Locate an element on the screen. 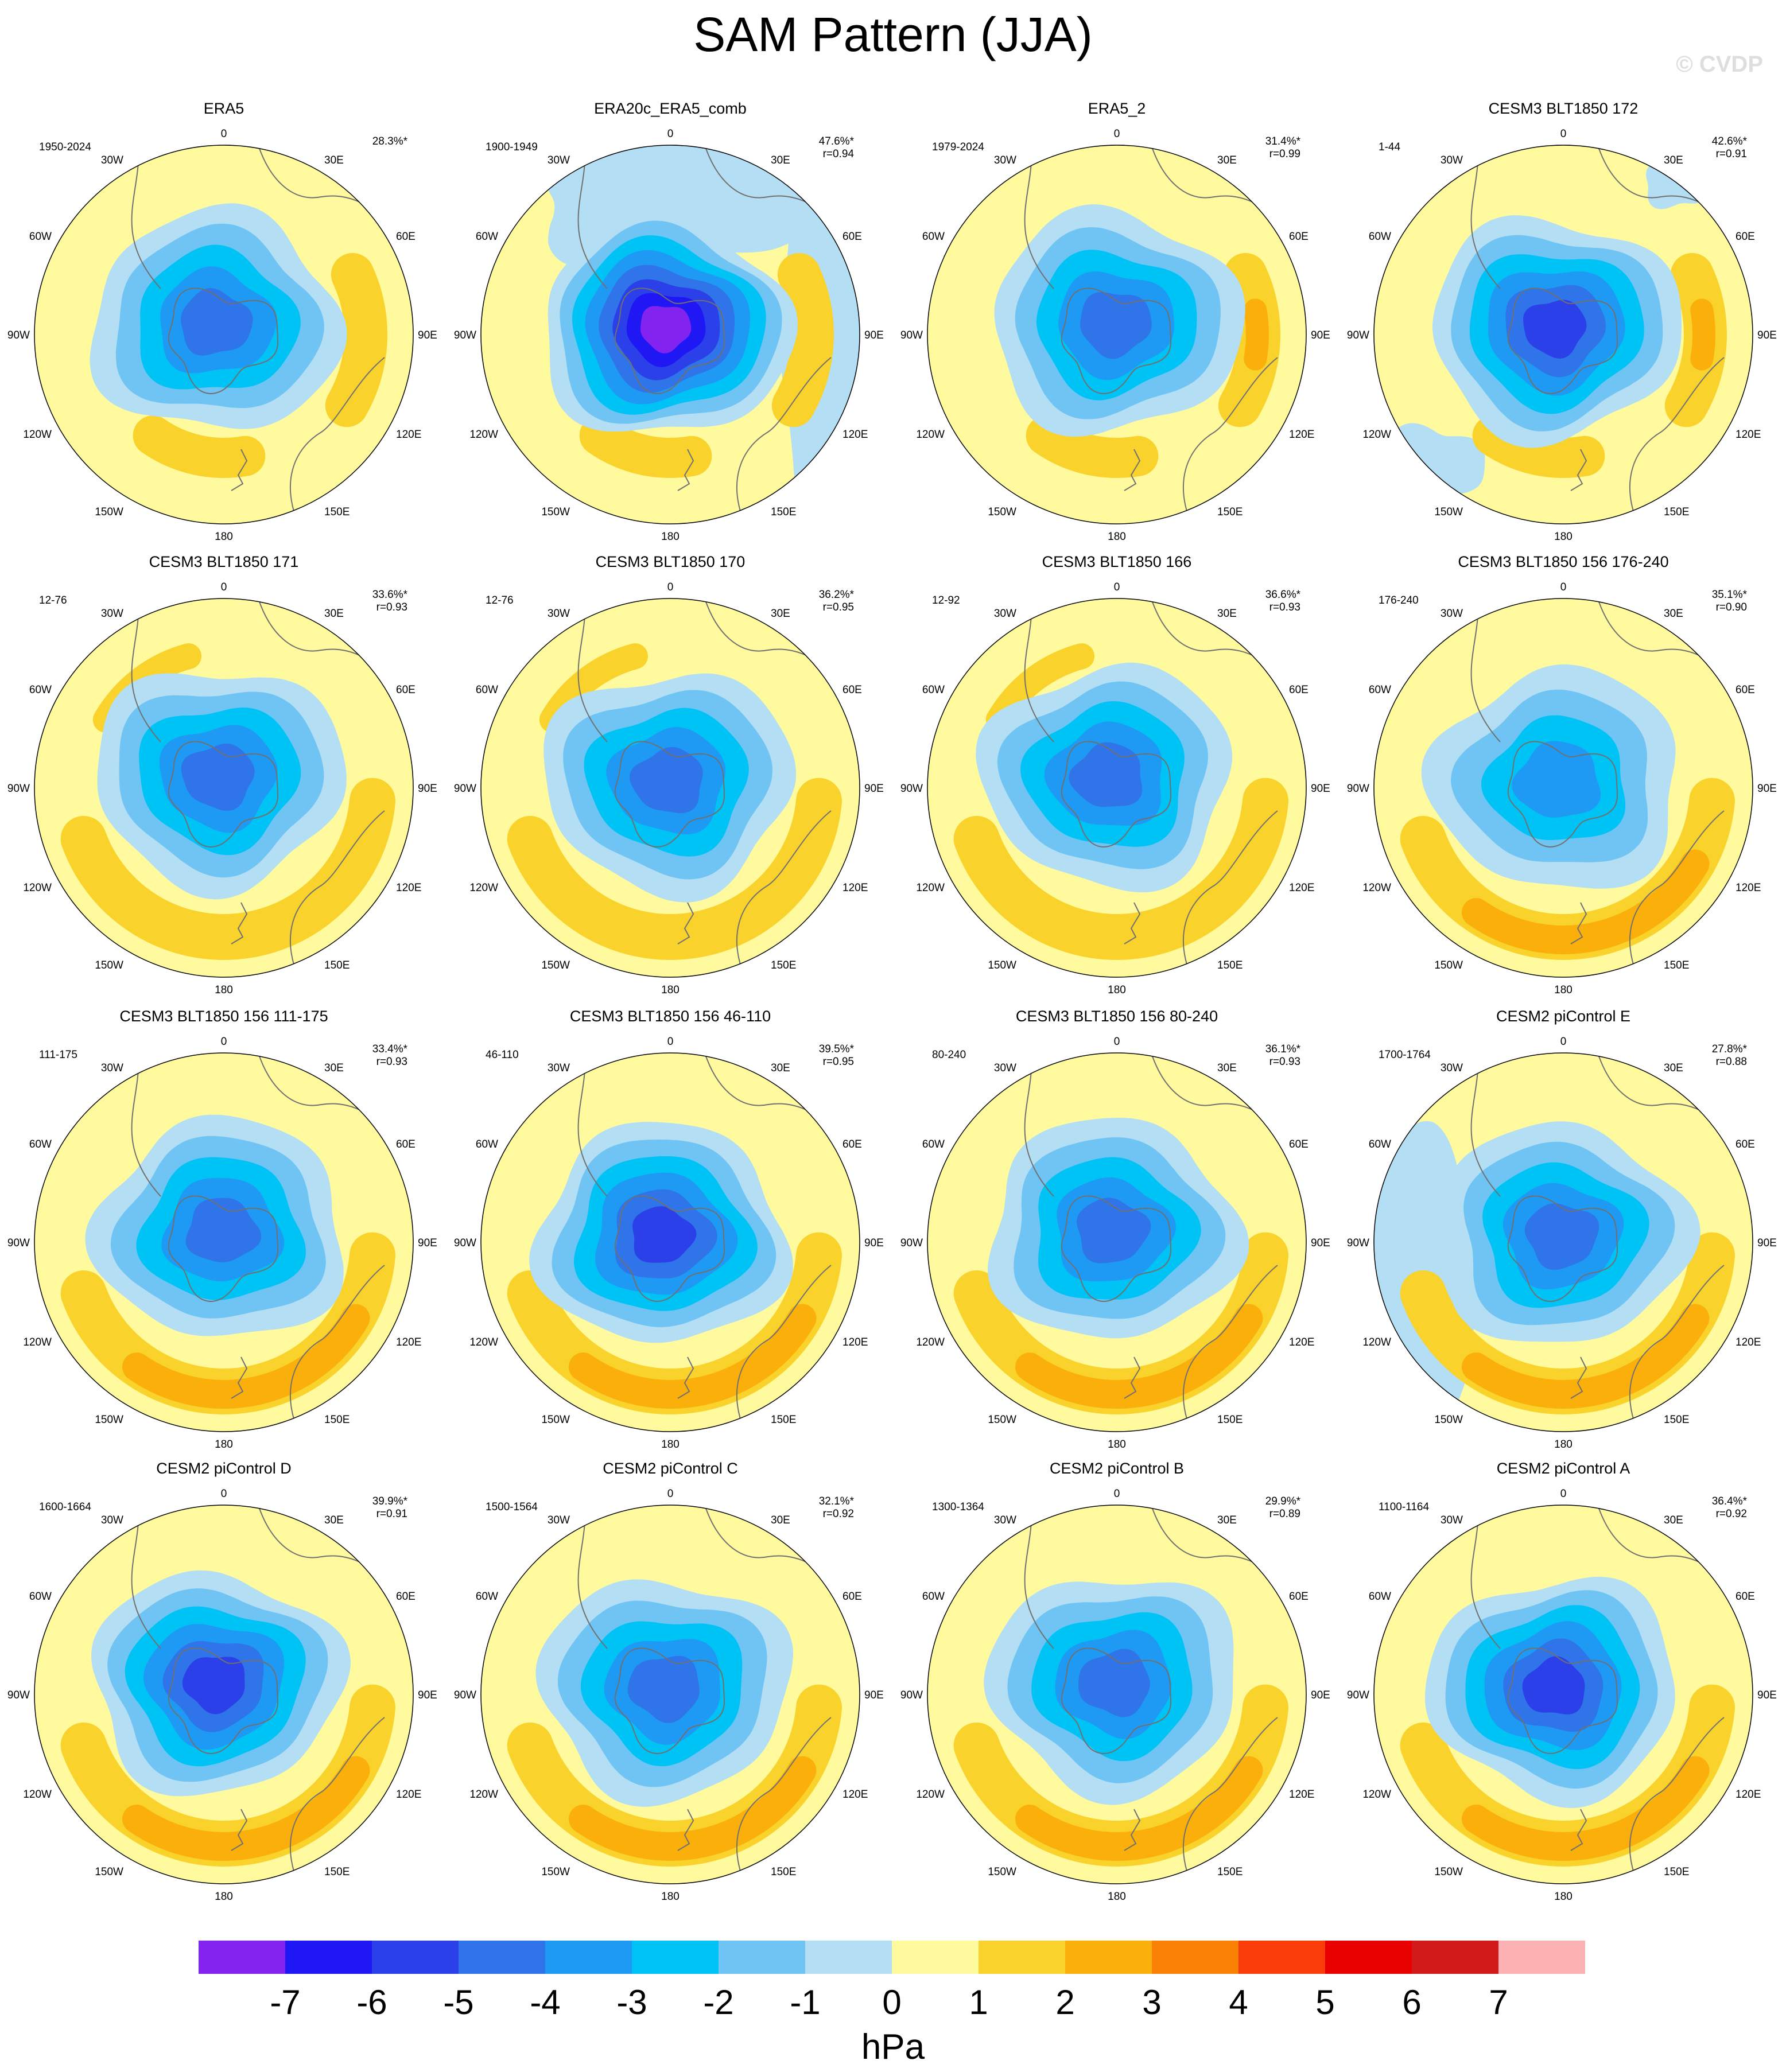 This screenshot has height=2072, width=1786. map-field is located at coordinates (670, 1695).